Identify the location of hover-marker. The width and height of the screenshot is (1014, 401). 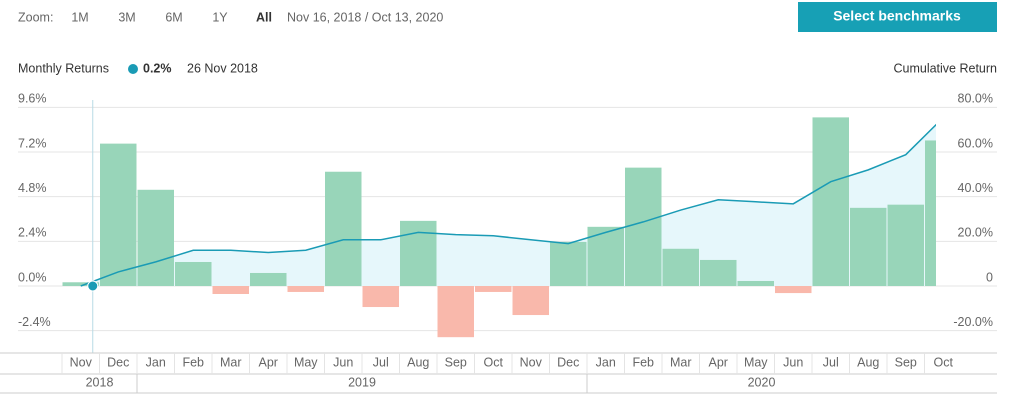
(93, 286).